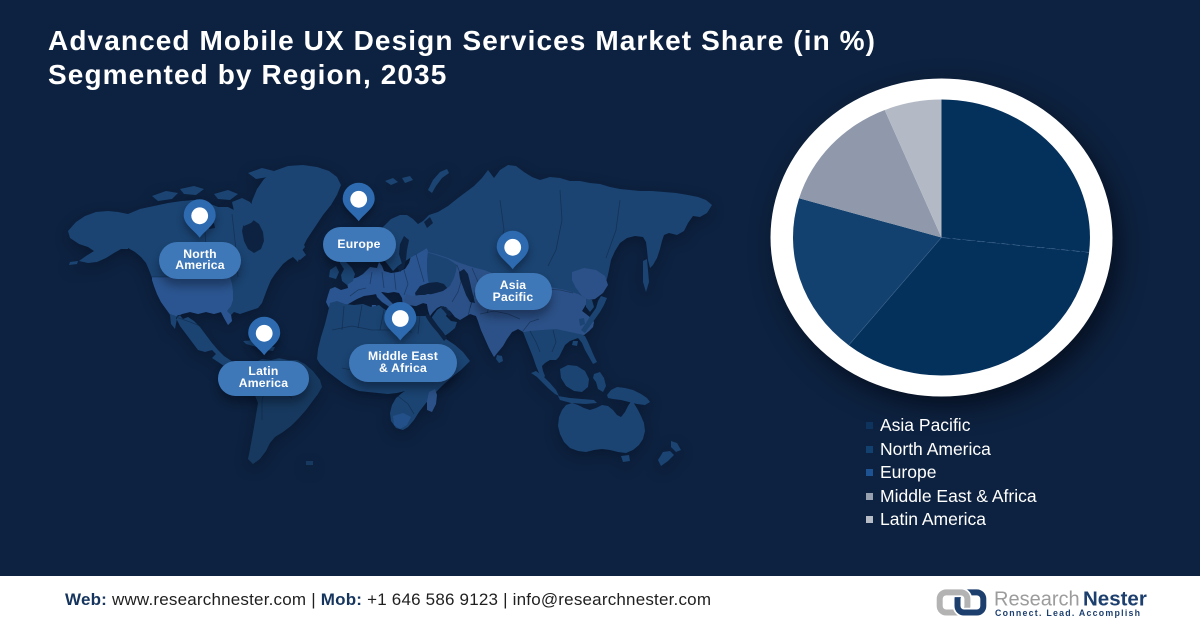 This screenshot has height=628, width=1200. Describe the element at coordinates (1068, 613) in the screenshot. I see `svg-text: Connect. Lead. Accomplish` at that location.